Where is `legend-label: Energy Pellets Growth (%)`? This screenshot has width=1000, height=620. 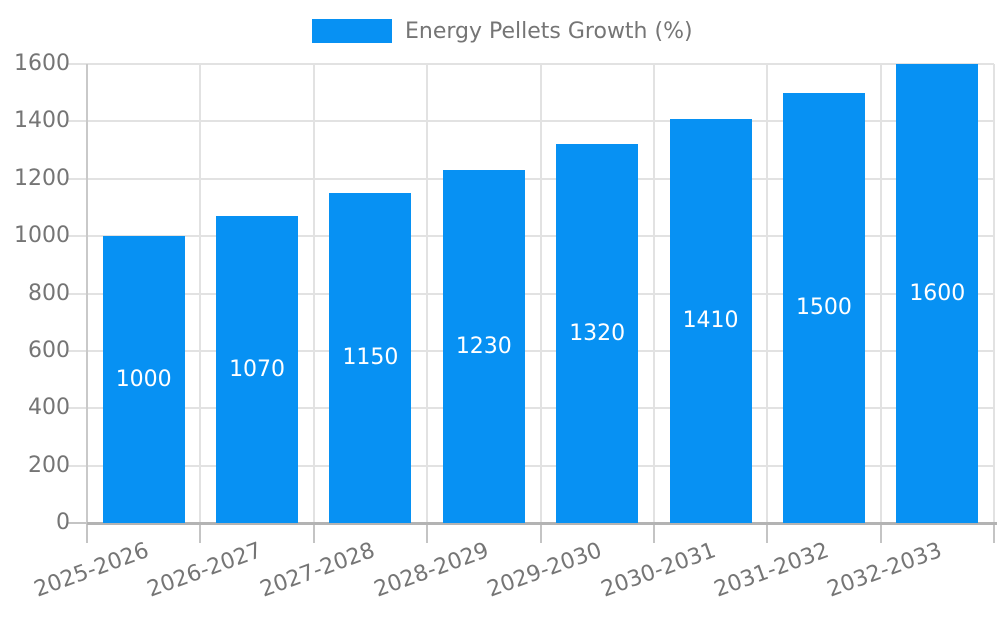 legend-label: Energy Pellets Growth (%) is located at coordinates (549, 31).